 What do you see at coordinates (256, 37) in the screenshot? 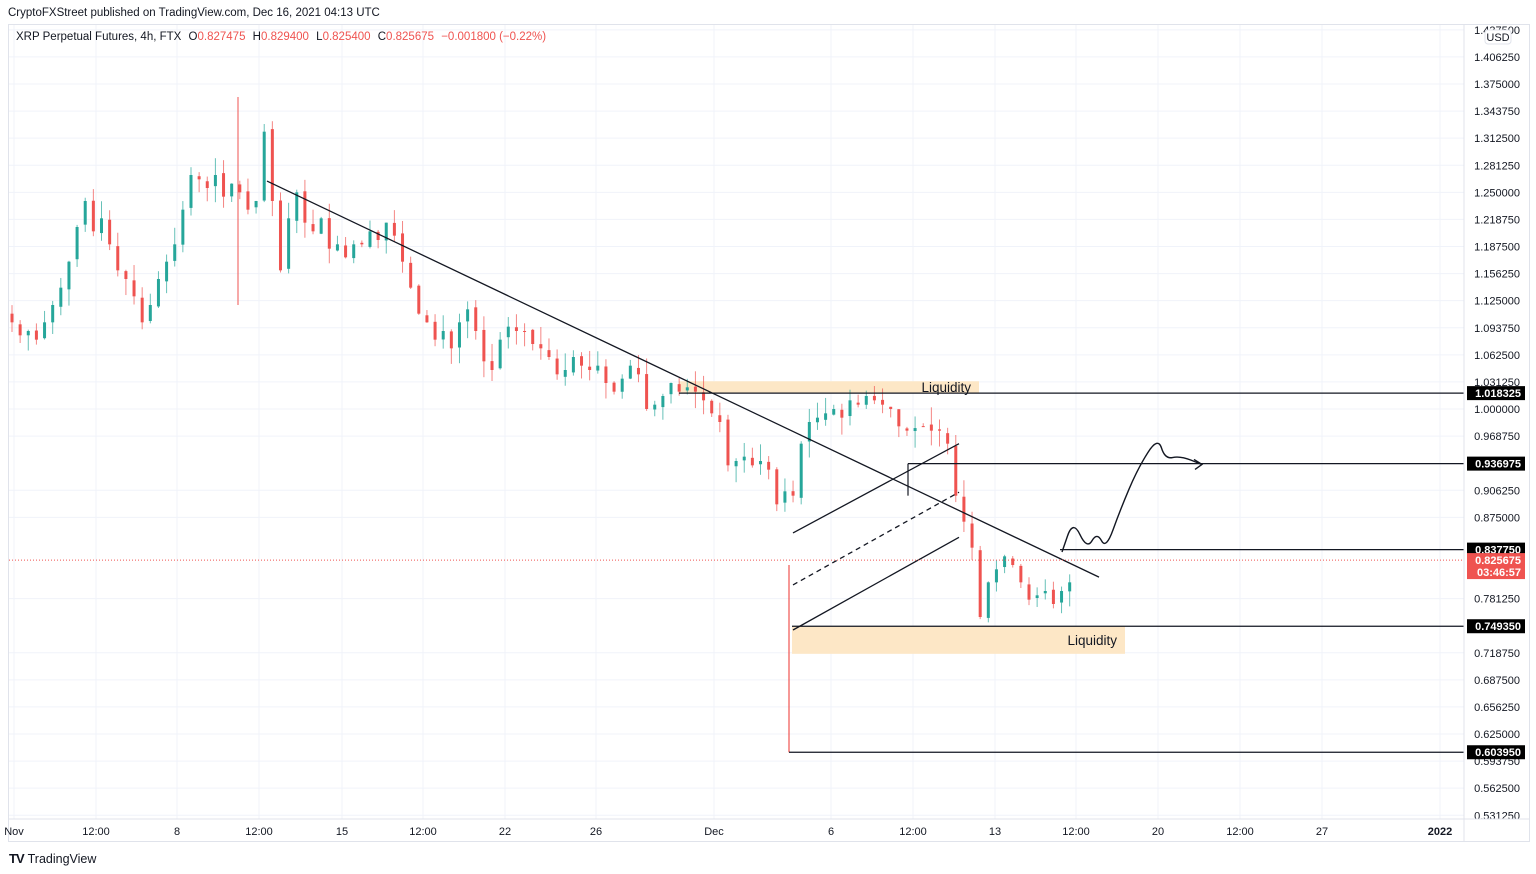
I see `high-label: H` at bounding box center [256, 37].